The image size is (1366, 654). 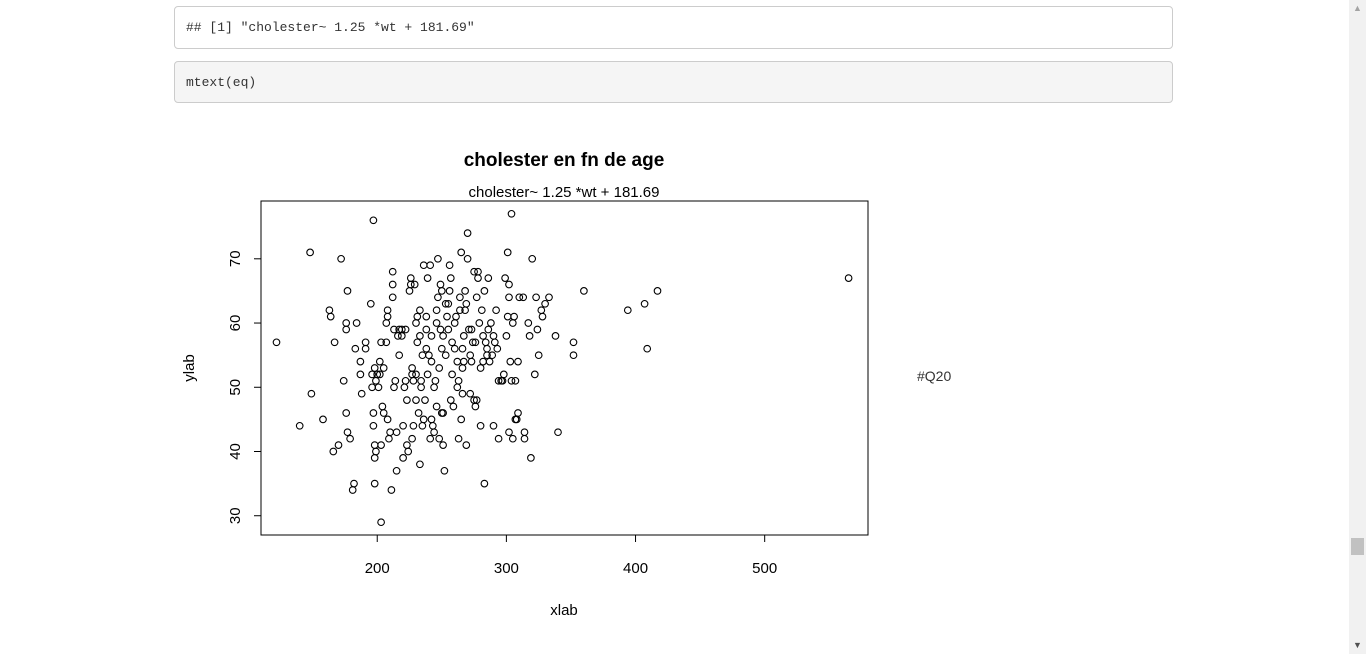 I want to click on y-tick-label: 70, so click(x=235, y=258).